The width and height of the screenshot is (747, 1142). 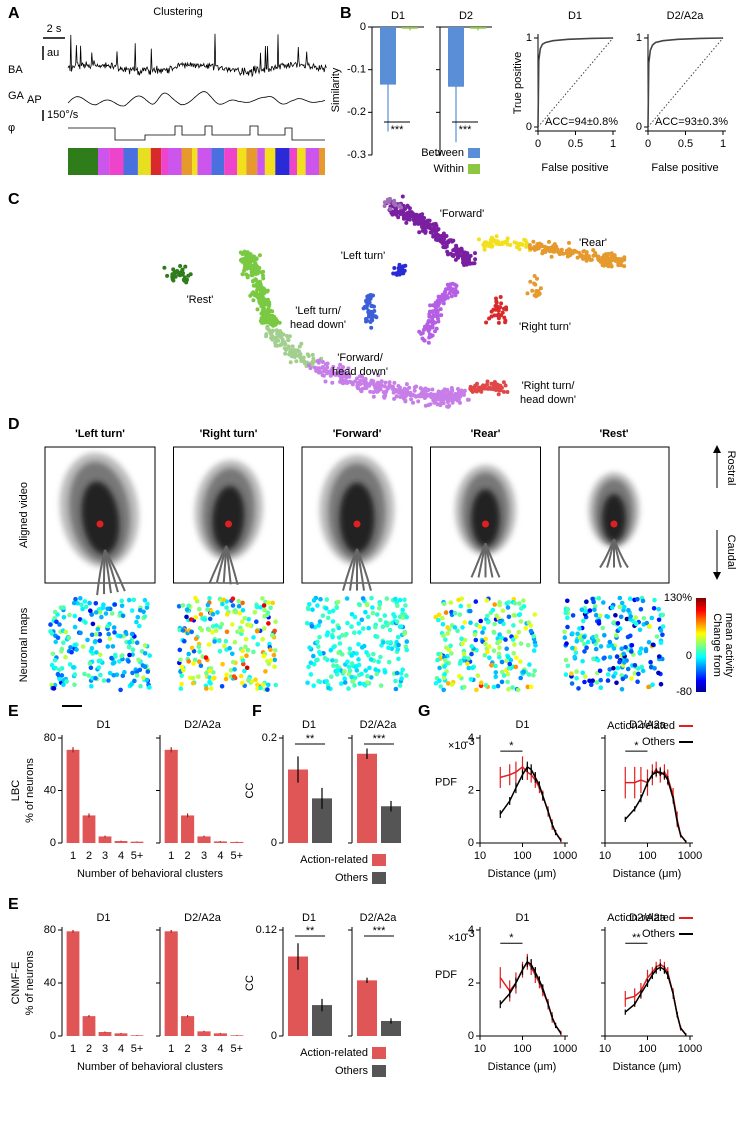 I want to click on bar, so click(x=391, y=1028).